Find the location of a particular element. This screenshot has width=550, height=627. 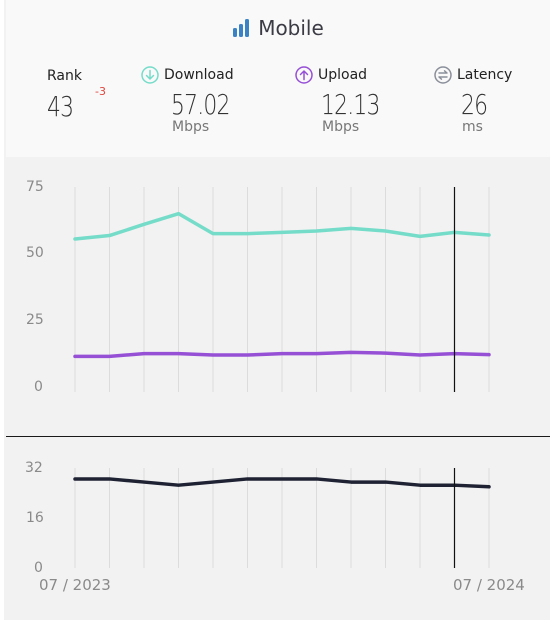

x-tick-start: 07 / 2023 is located at coordinates (75, 585).